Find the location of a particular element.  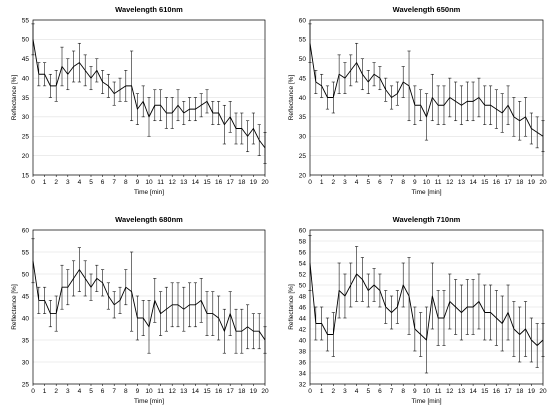

chart-title: Wavelength 680nm is located at coordinates (149, 219).